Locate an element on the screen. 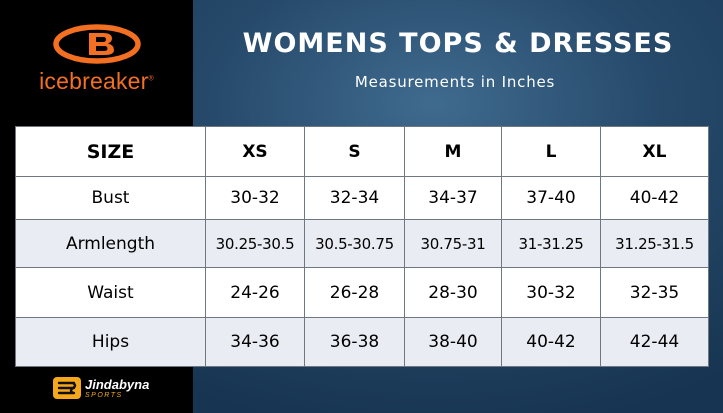 Image resolution: width=723 pixels, height=413 pixels. column-header-size: SIZE is located at coordinates (110, 151).